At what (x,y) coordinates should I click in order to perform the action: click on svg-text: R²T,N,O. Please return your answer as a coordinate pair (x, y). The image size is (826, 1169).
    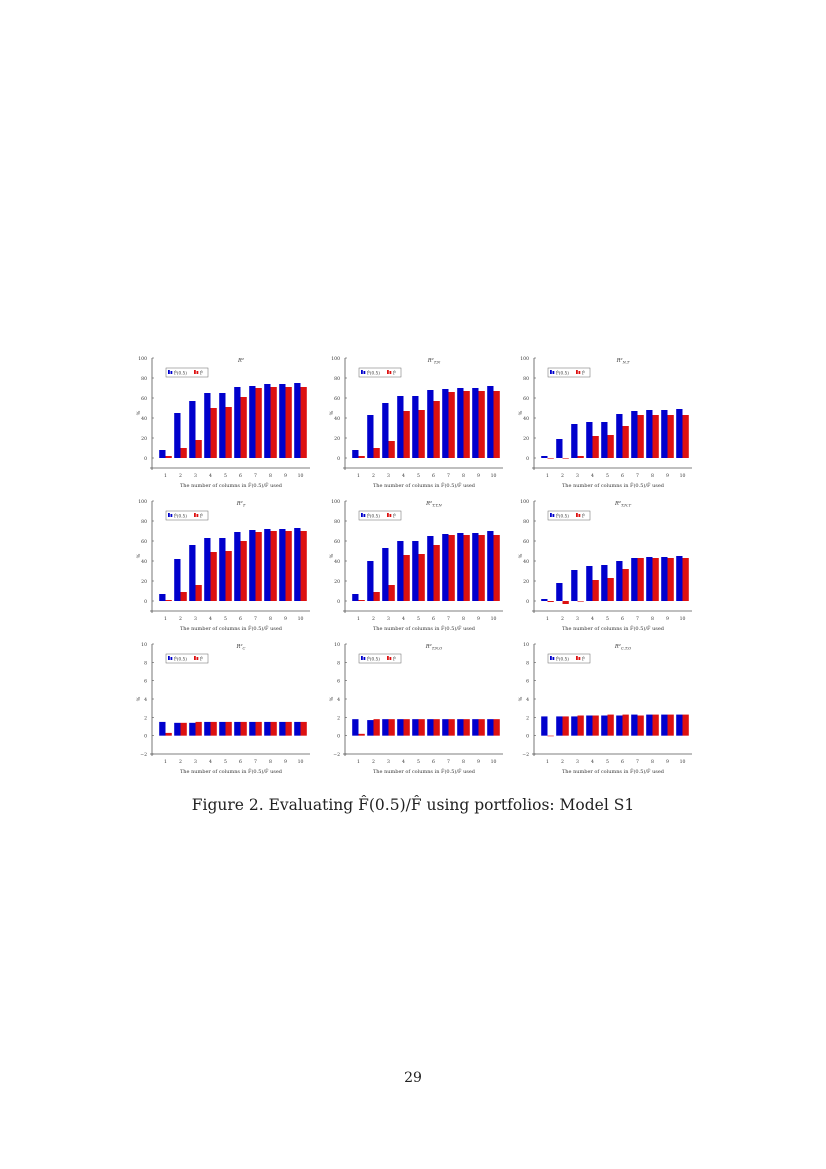
    Looking at the image, I should click on (434, 647).